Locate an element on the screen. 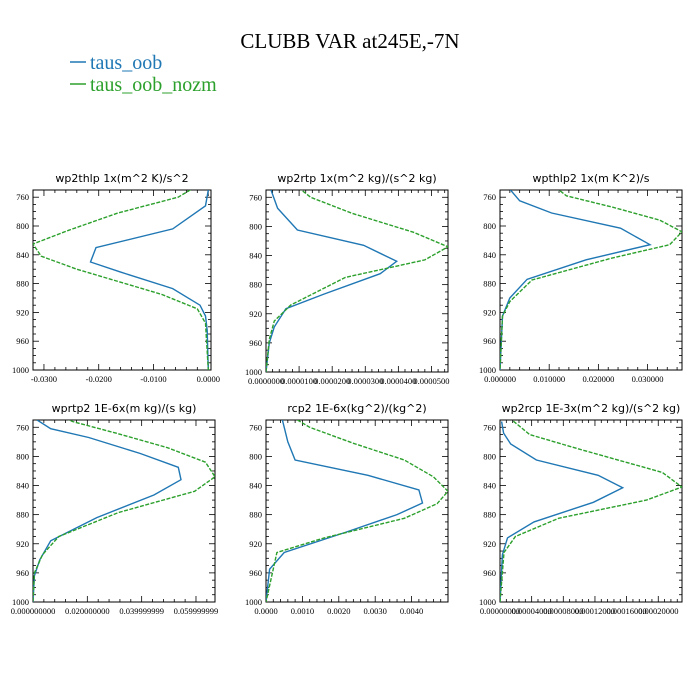 The height and width of the screenshot is (700, 700). x-tick-label: 0.0000400 is located at coordinates (398, 381).